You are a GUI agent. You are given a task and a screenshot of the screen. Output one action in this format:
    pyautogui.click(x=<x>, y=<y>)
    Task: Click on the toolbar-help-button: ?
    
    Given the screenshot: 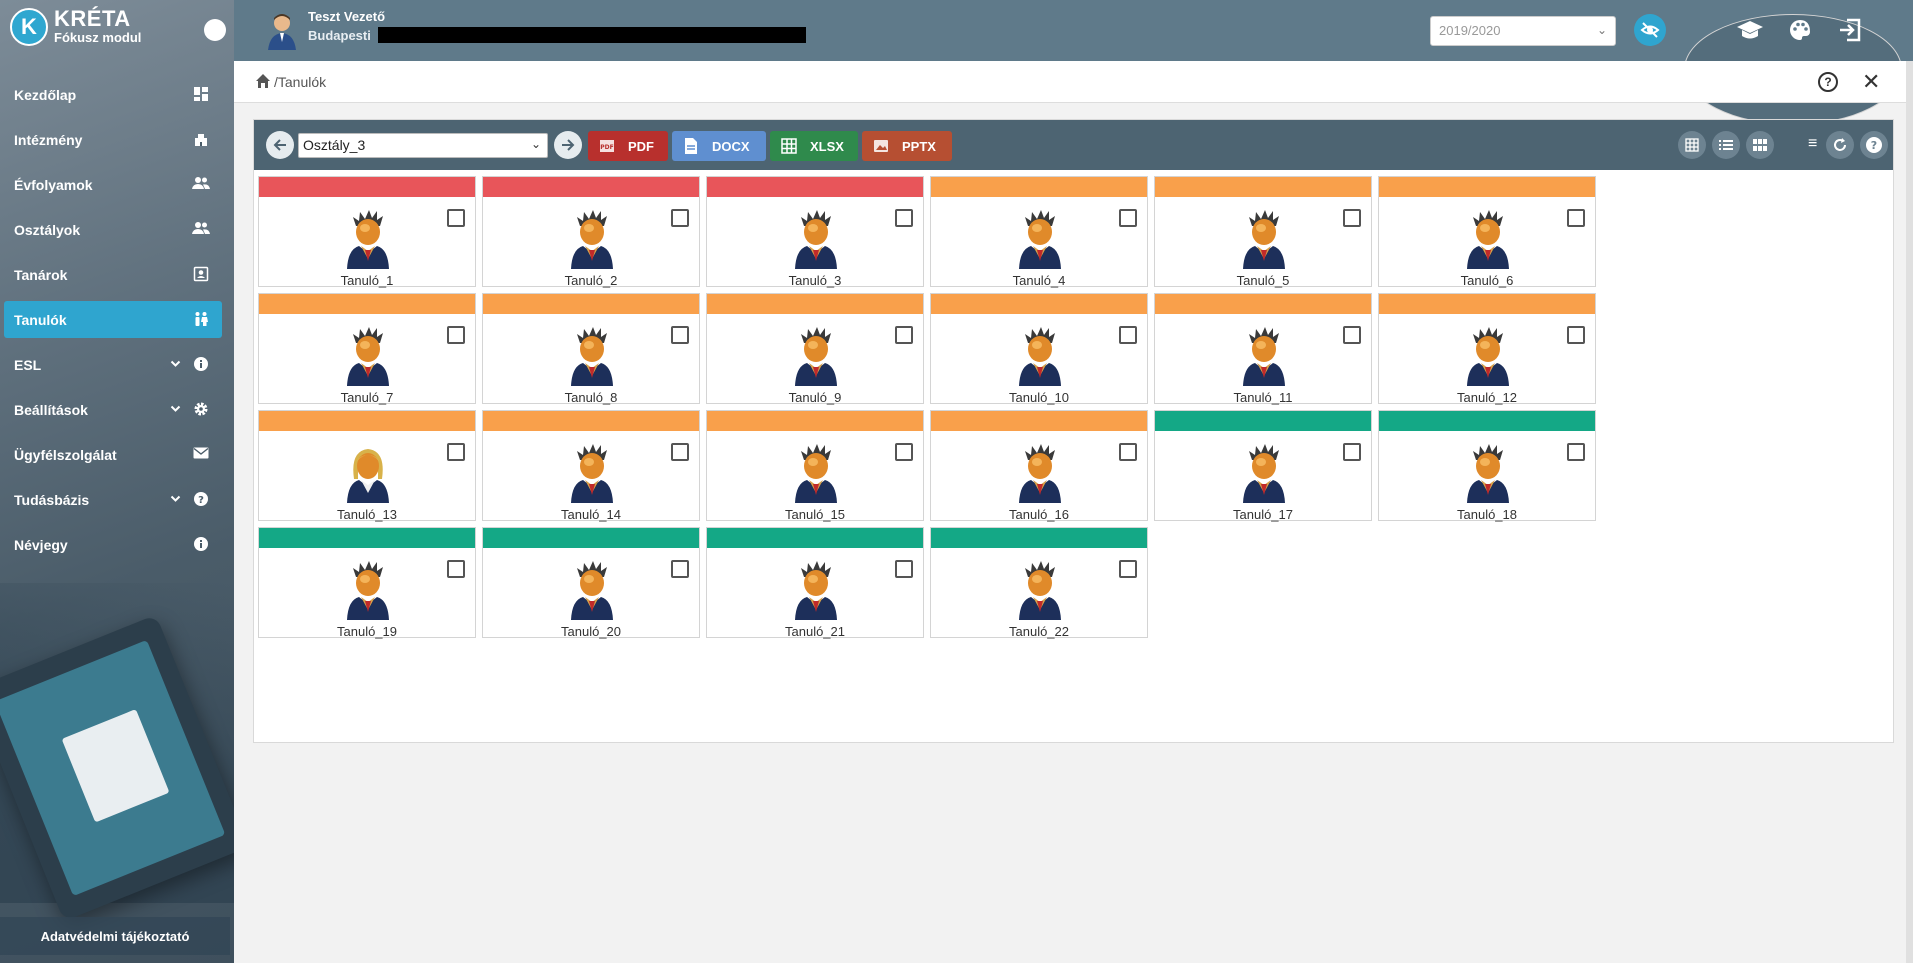 What is the action you would take?
    pyautogui.click(x=1874, y=145)
    